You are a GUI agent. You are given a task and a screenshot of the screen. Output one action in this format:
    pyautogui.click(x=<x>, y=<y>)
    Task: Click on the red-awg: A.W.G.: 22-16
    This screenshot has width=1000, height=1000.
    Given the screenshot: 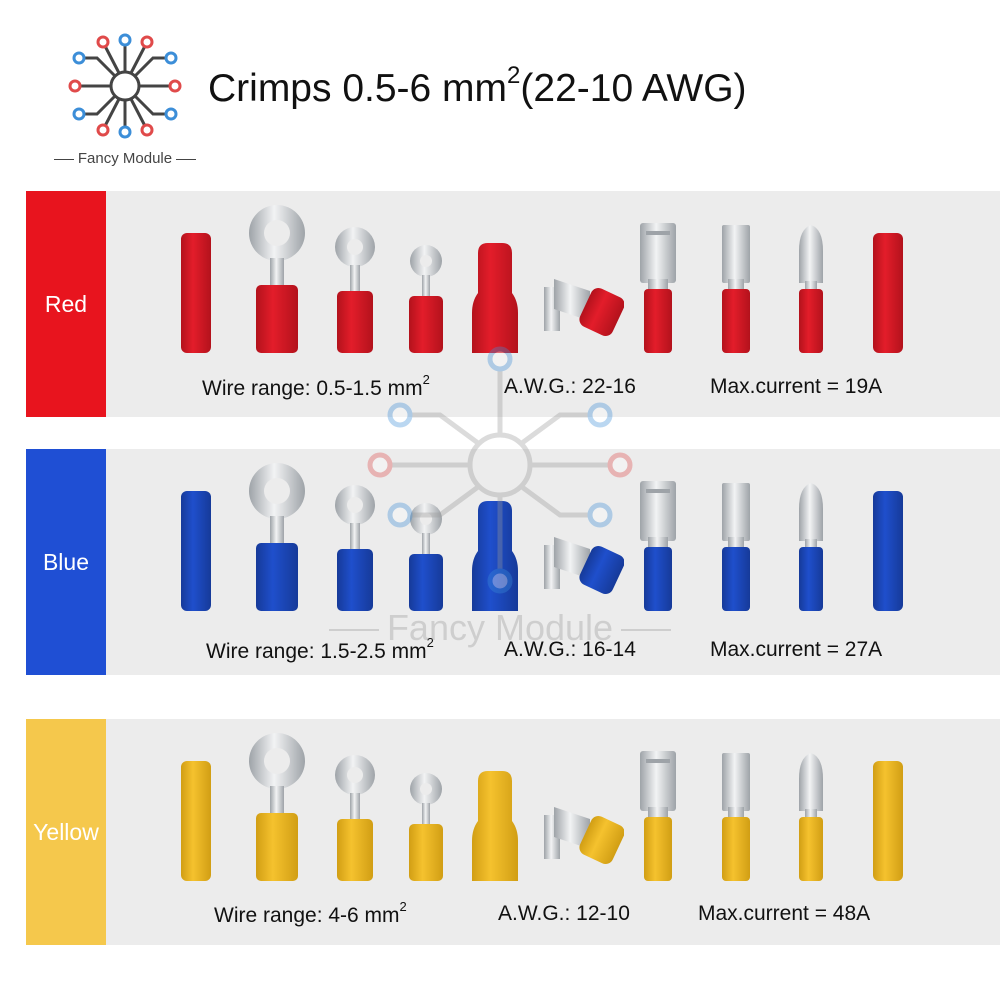 What is the action you would take?
    pyautogui.click(x=570, y=386)
    